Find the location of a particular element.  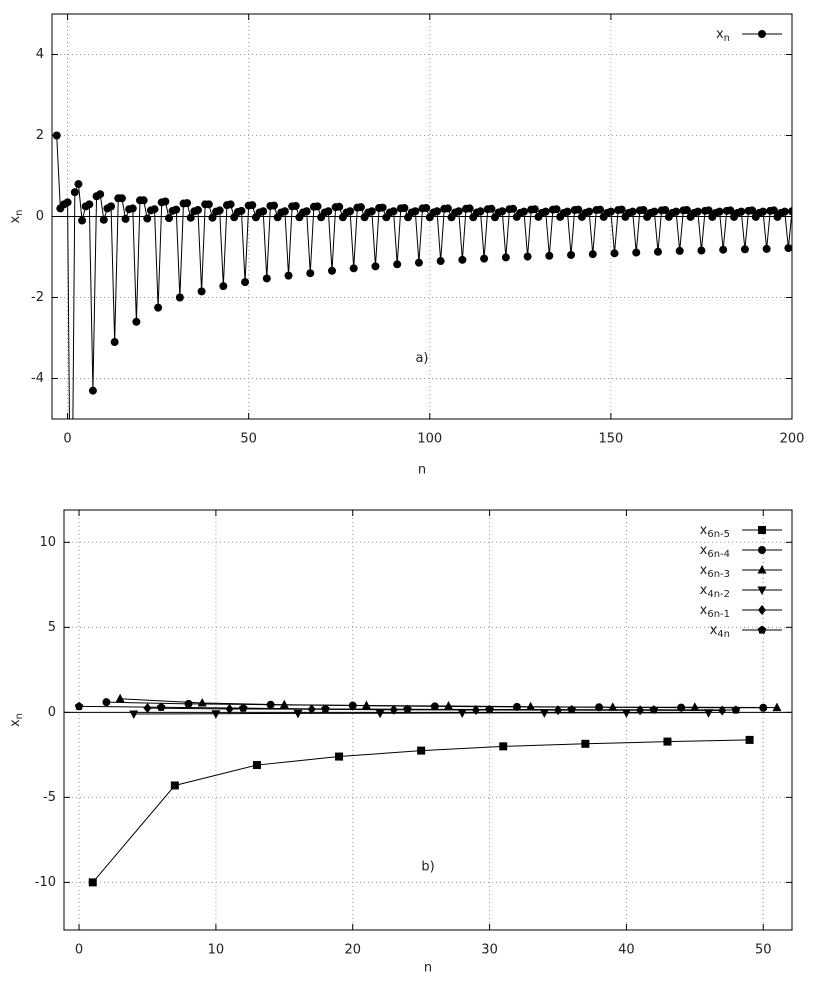

annotation: a) is located at coordinates (421, 358).